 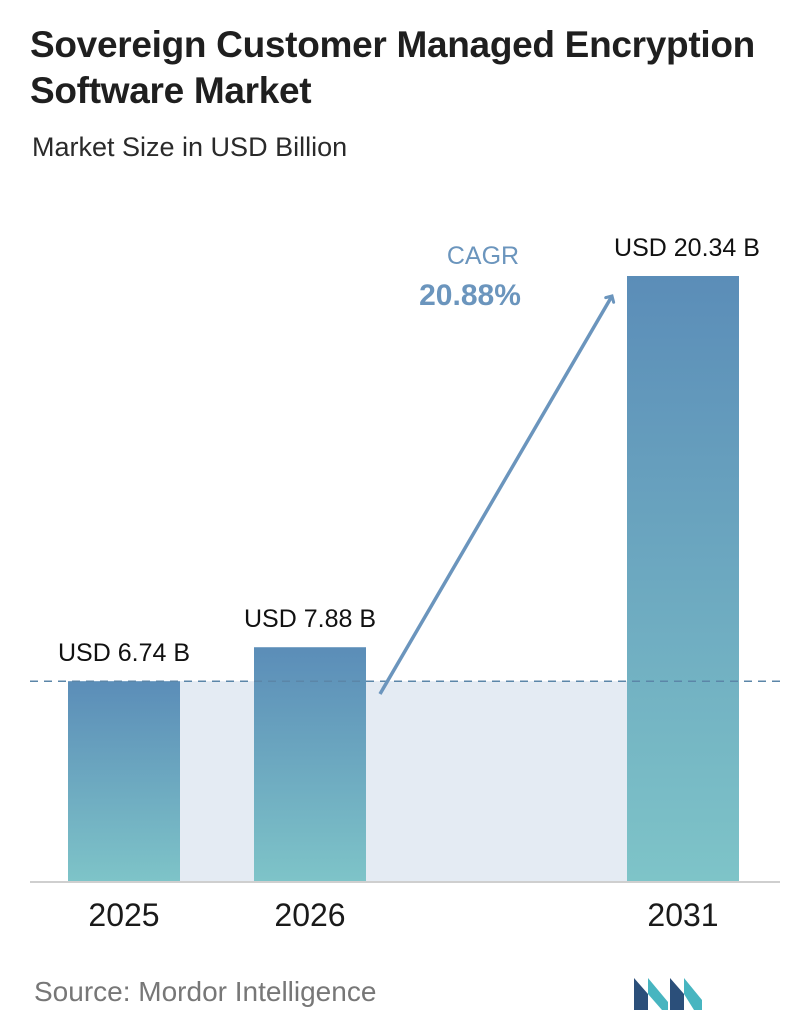 What do you see at coordinates (403, 915) in the screenshot?
I see `x-tick-labels-layer: 2025 2026 2031` at bounding box center [403, 915].